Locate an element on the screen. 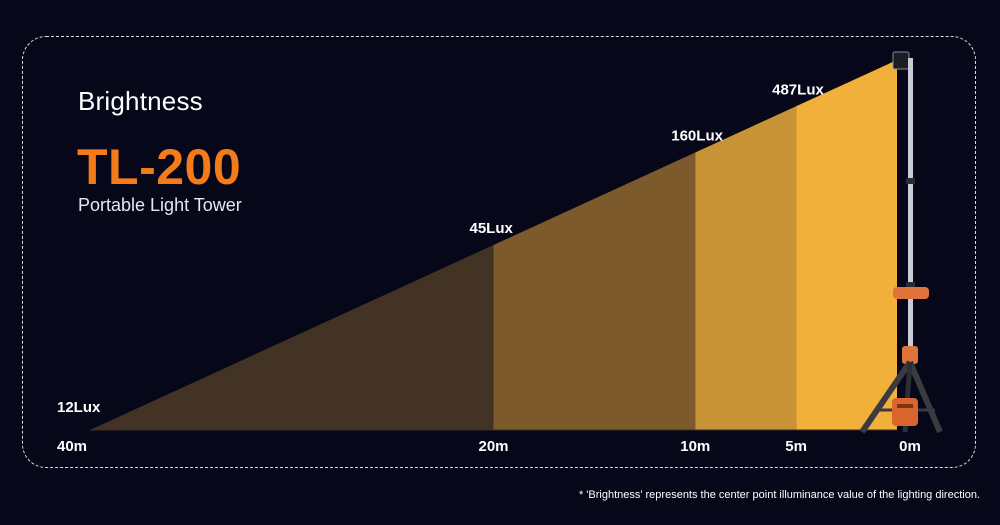 This screenshot has height=525, width=1000. x-tick-5m: 5m is located at coordinates (796, 446).